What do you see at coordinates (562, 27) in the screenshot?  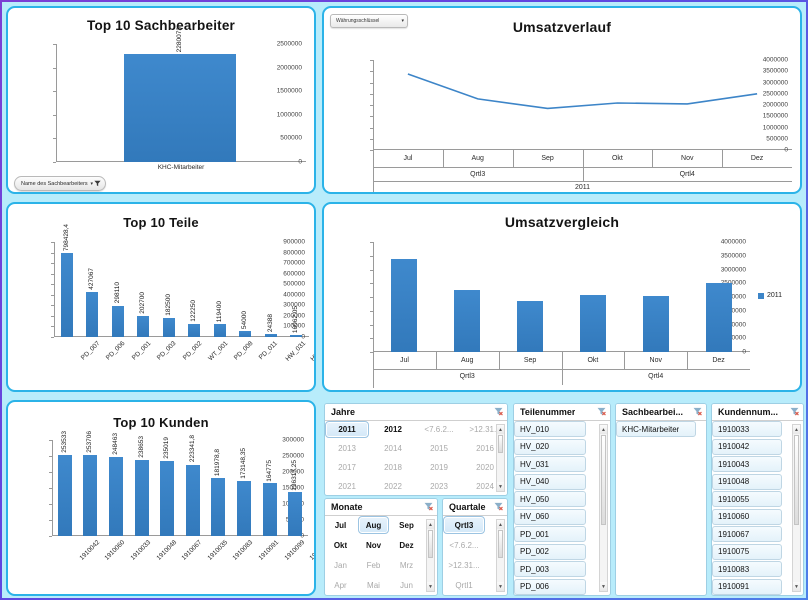 I see `chart-title-umsatzverlauf: Umsatzverlauf` at bounding box center [562, 27].